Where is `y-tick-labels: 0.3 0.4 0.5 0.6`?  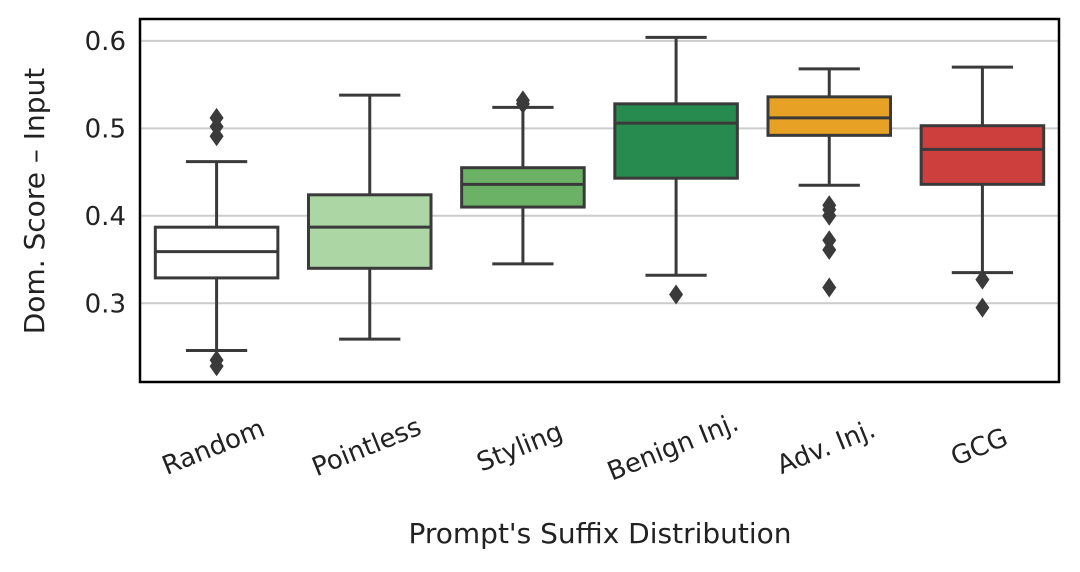
y-tick-labels: 0.3 0.4 0.5 0.6 is located at coordinates (105, 173).